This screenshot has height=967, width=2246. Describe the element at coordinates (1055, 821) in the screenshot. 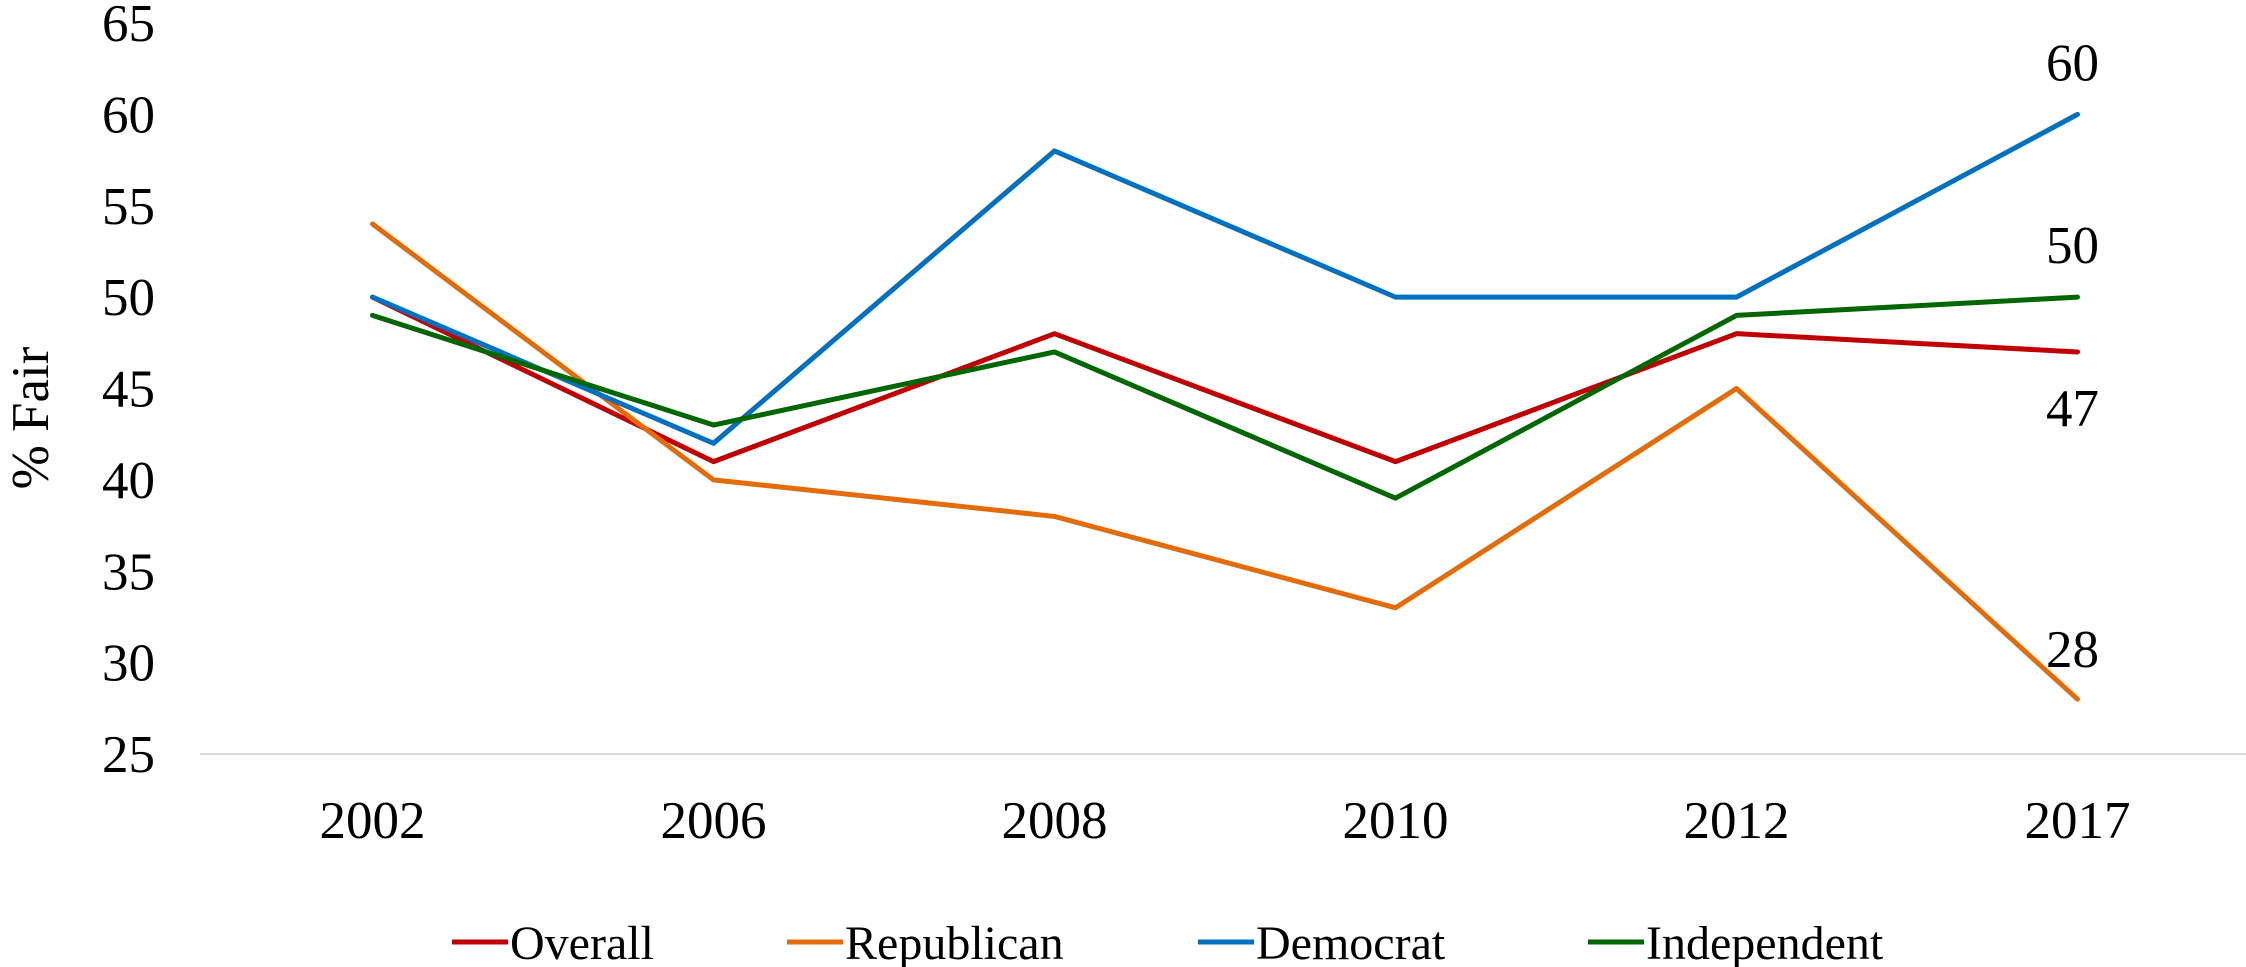

I see `x-tick-label: 2008` at that location.